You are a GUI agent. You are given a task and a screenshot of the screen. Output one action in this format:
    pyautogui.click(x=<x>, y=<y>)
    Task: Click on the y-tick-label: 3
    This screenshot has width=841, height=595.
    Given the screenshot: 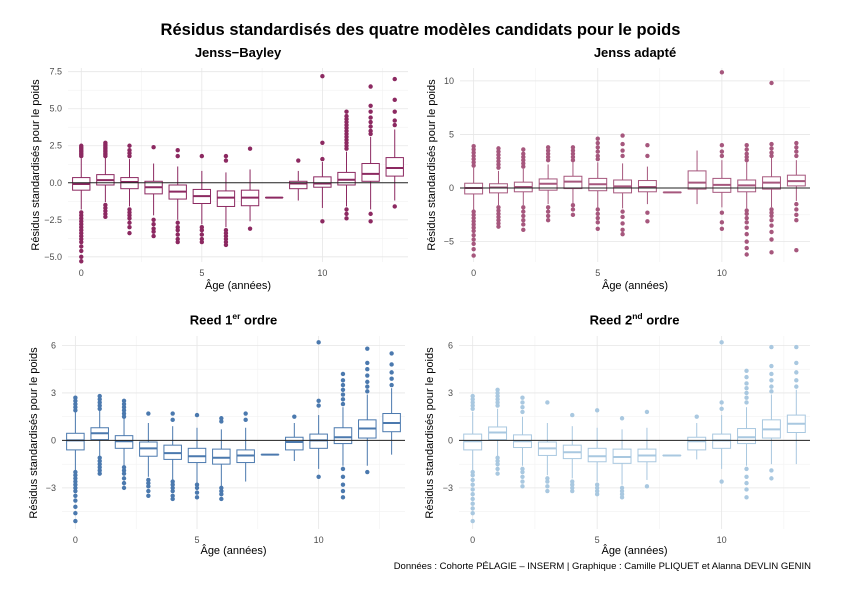 What is the action you would take?
    pyautogui.click(x=450, y=393)
    